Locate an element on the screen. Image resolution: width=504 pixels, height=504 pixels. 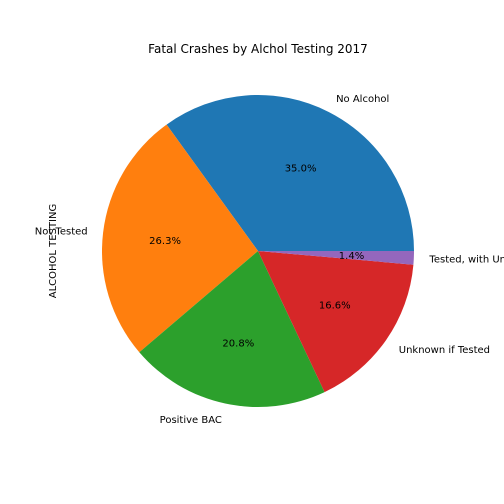
slice-label-positive-bac: Positive BAC is located at coordinates (191, 420).